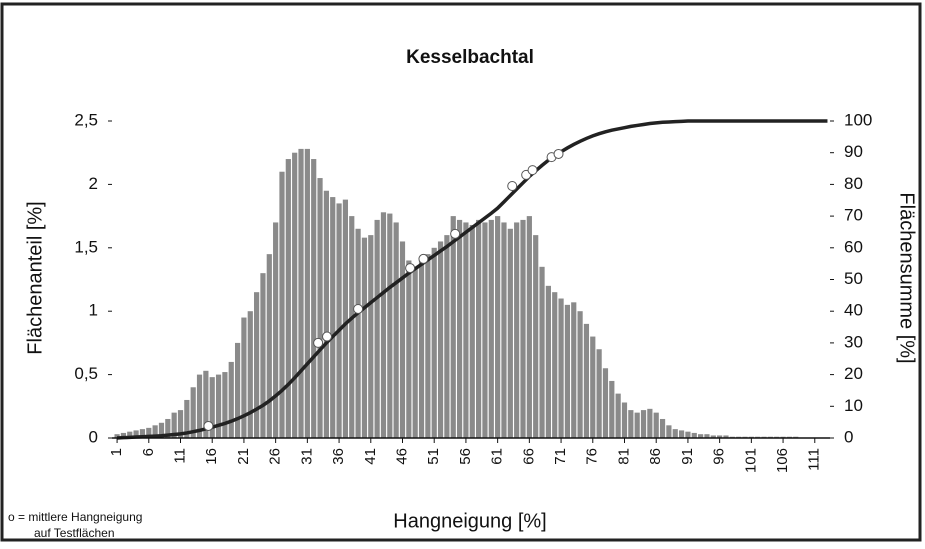 This screenshot has width=925, height=549. I want to click on x-tick-label: 31, so click(306, 456).